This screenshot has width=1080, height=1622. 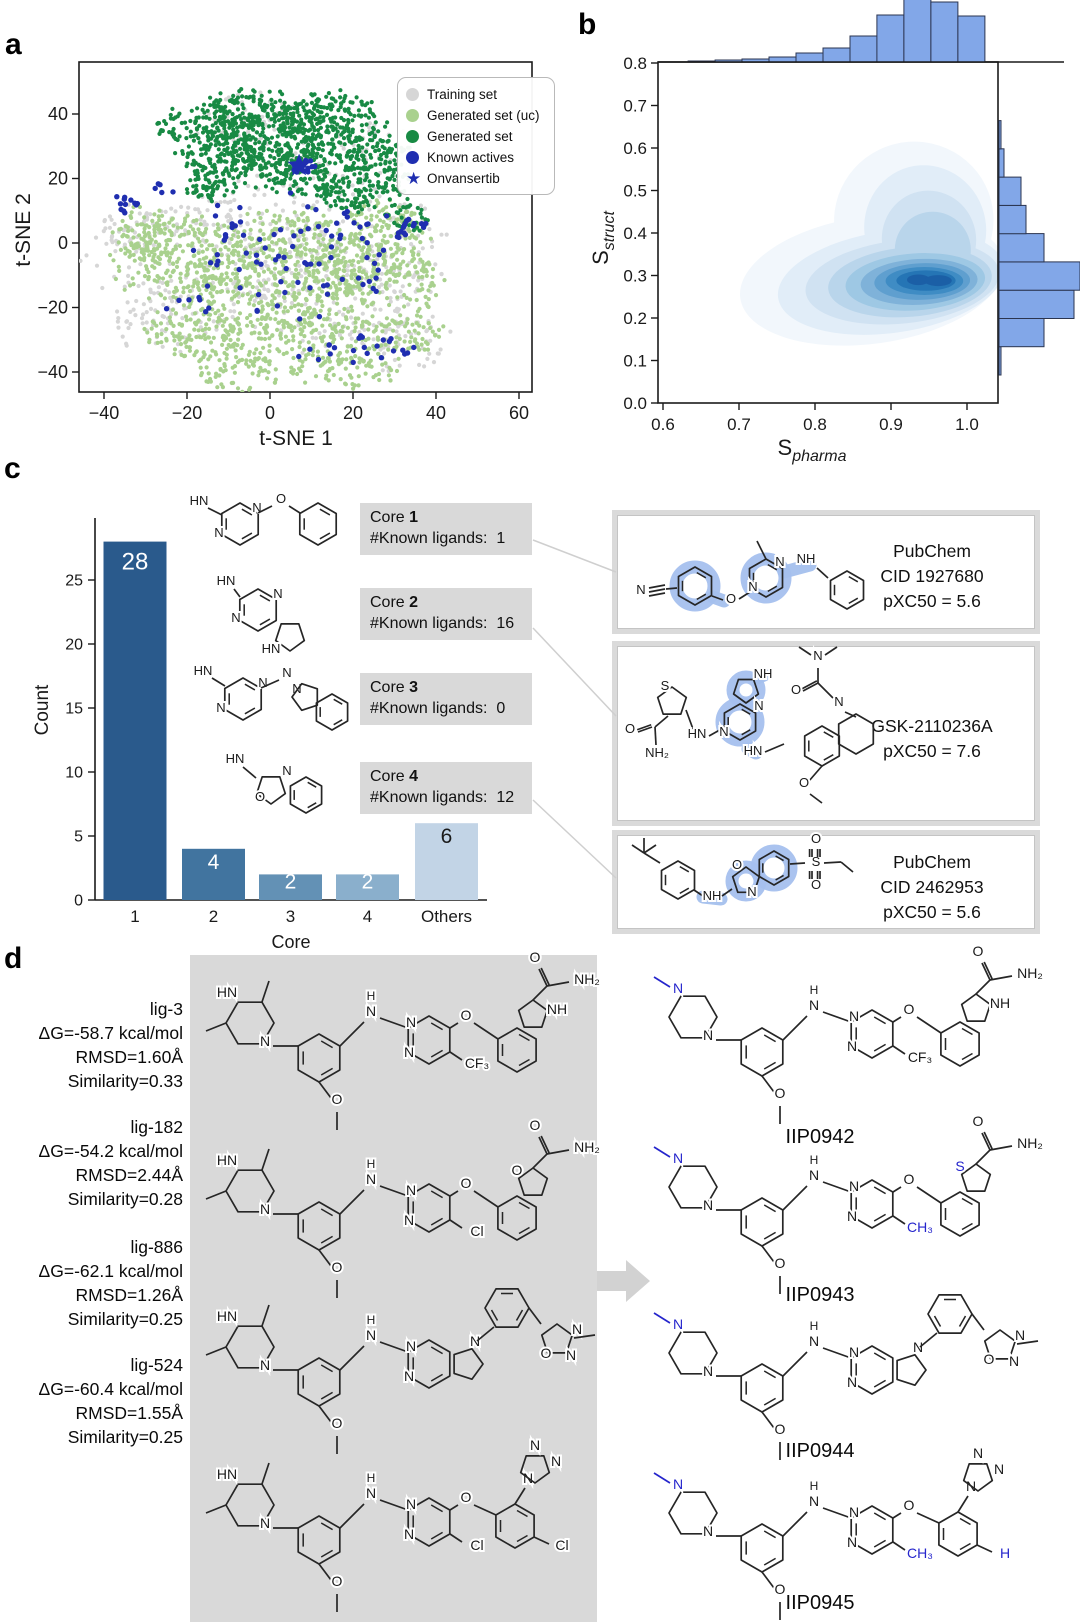 I want to click on tsne-x-tick: 60, so click(x=519, y=413).